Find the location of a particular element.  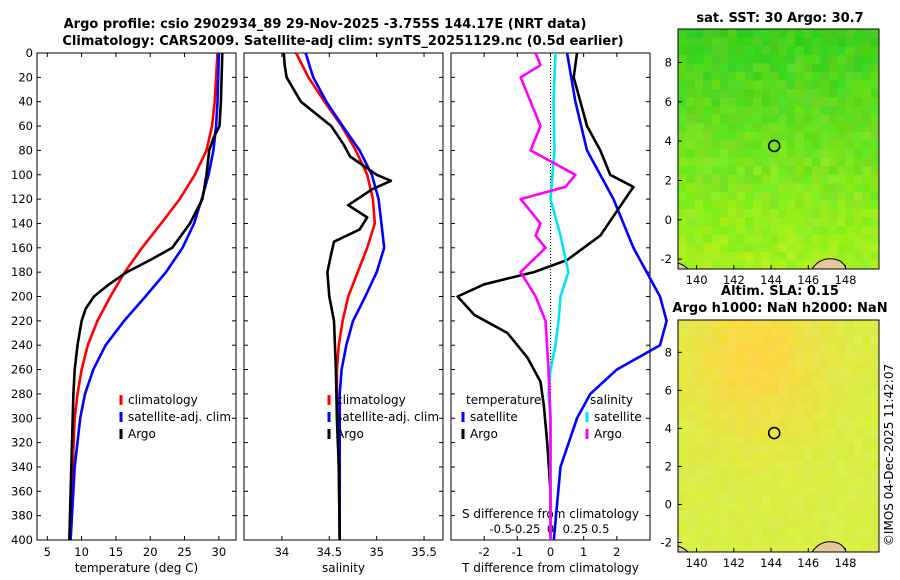

series-climatology-line is located at coordinates (143, 296).